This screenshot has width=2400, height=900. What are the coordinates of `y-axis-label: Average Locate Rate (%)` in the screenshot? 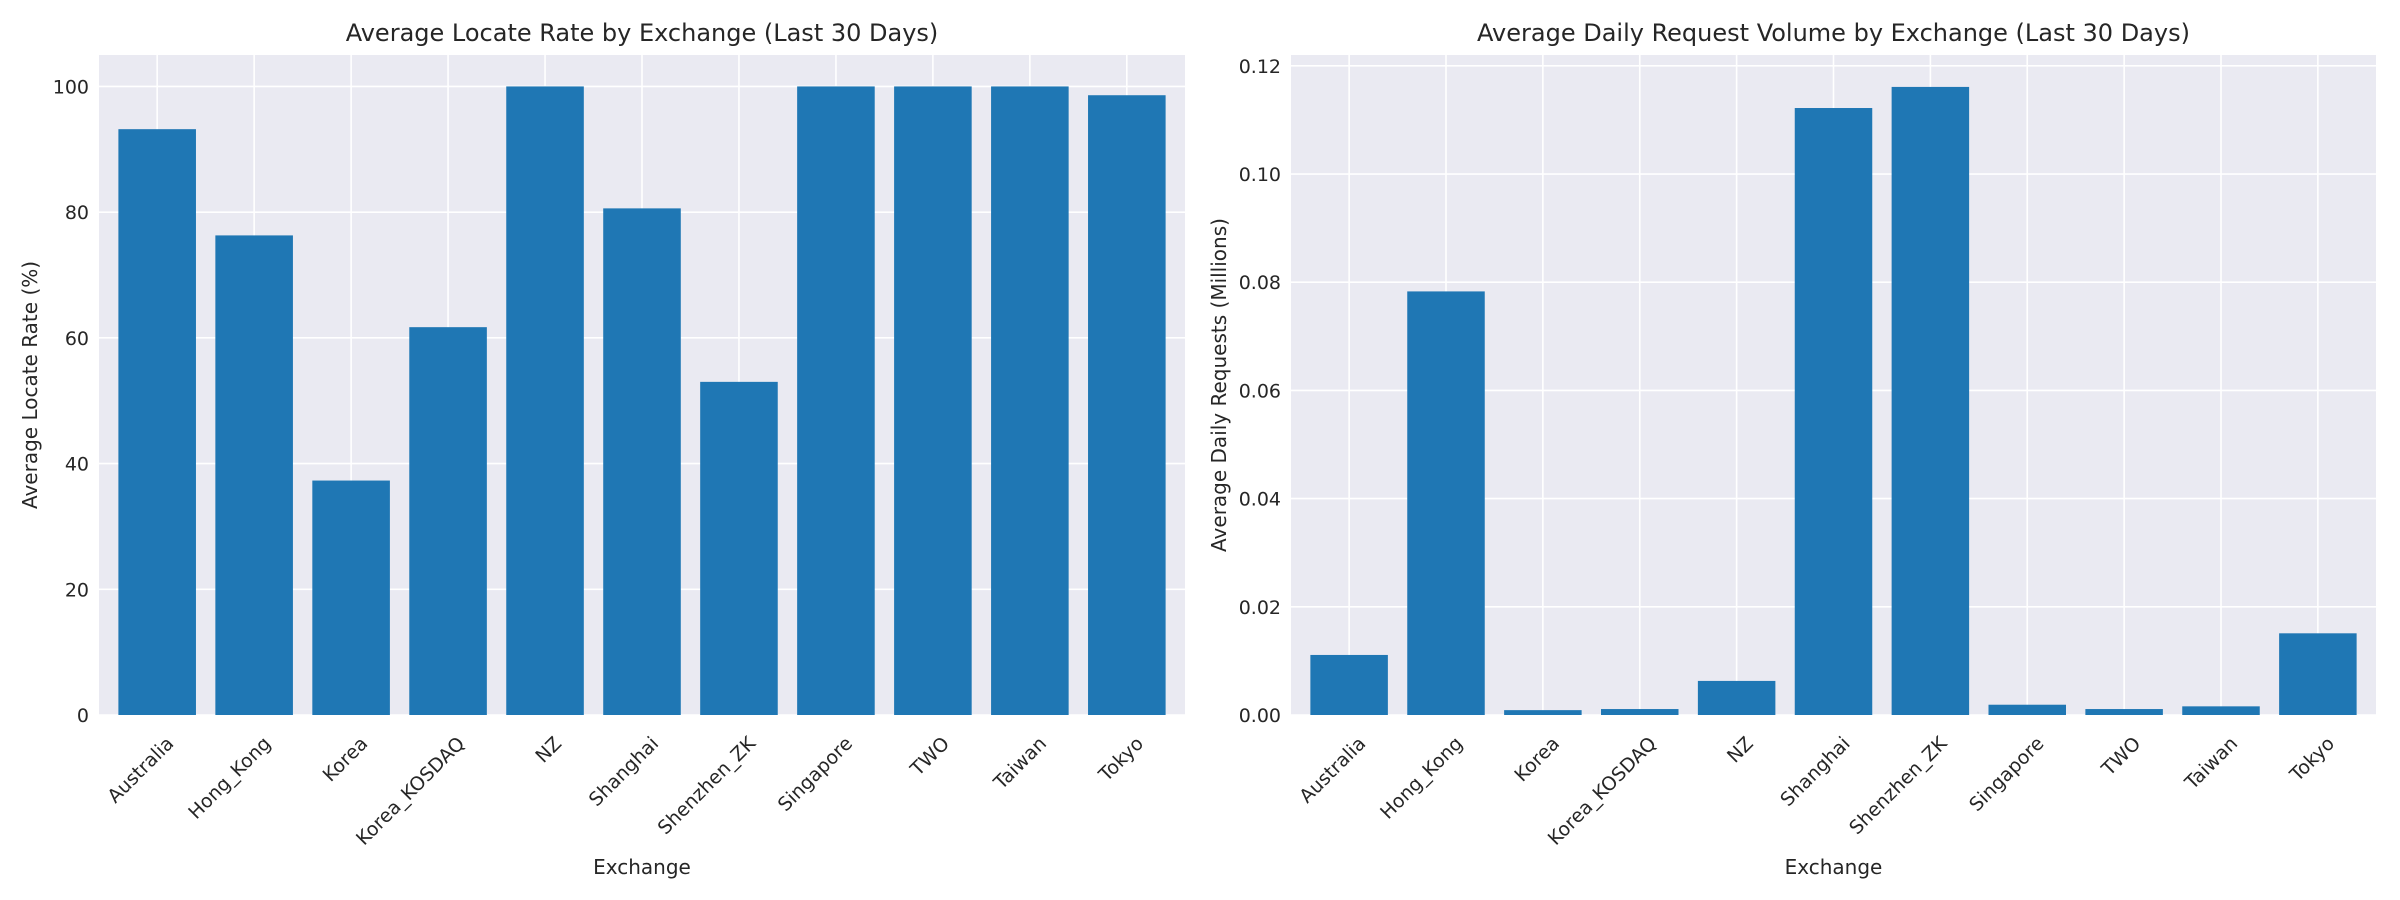 It's located at (30, 385).